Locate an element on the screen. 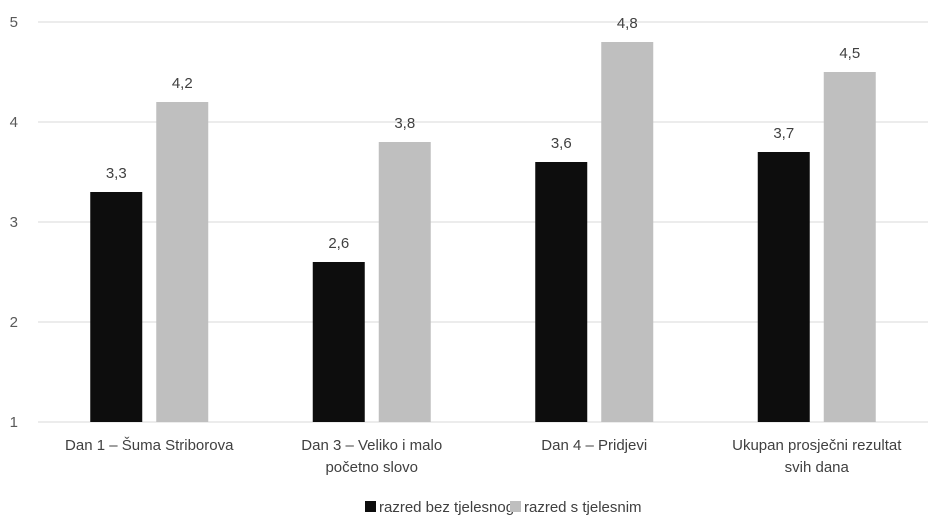  x-tick-label: Dan 3 – Veliko i malo is located at coordinates (371, 445).